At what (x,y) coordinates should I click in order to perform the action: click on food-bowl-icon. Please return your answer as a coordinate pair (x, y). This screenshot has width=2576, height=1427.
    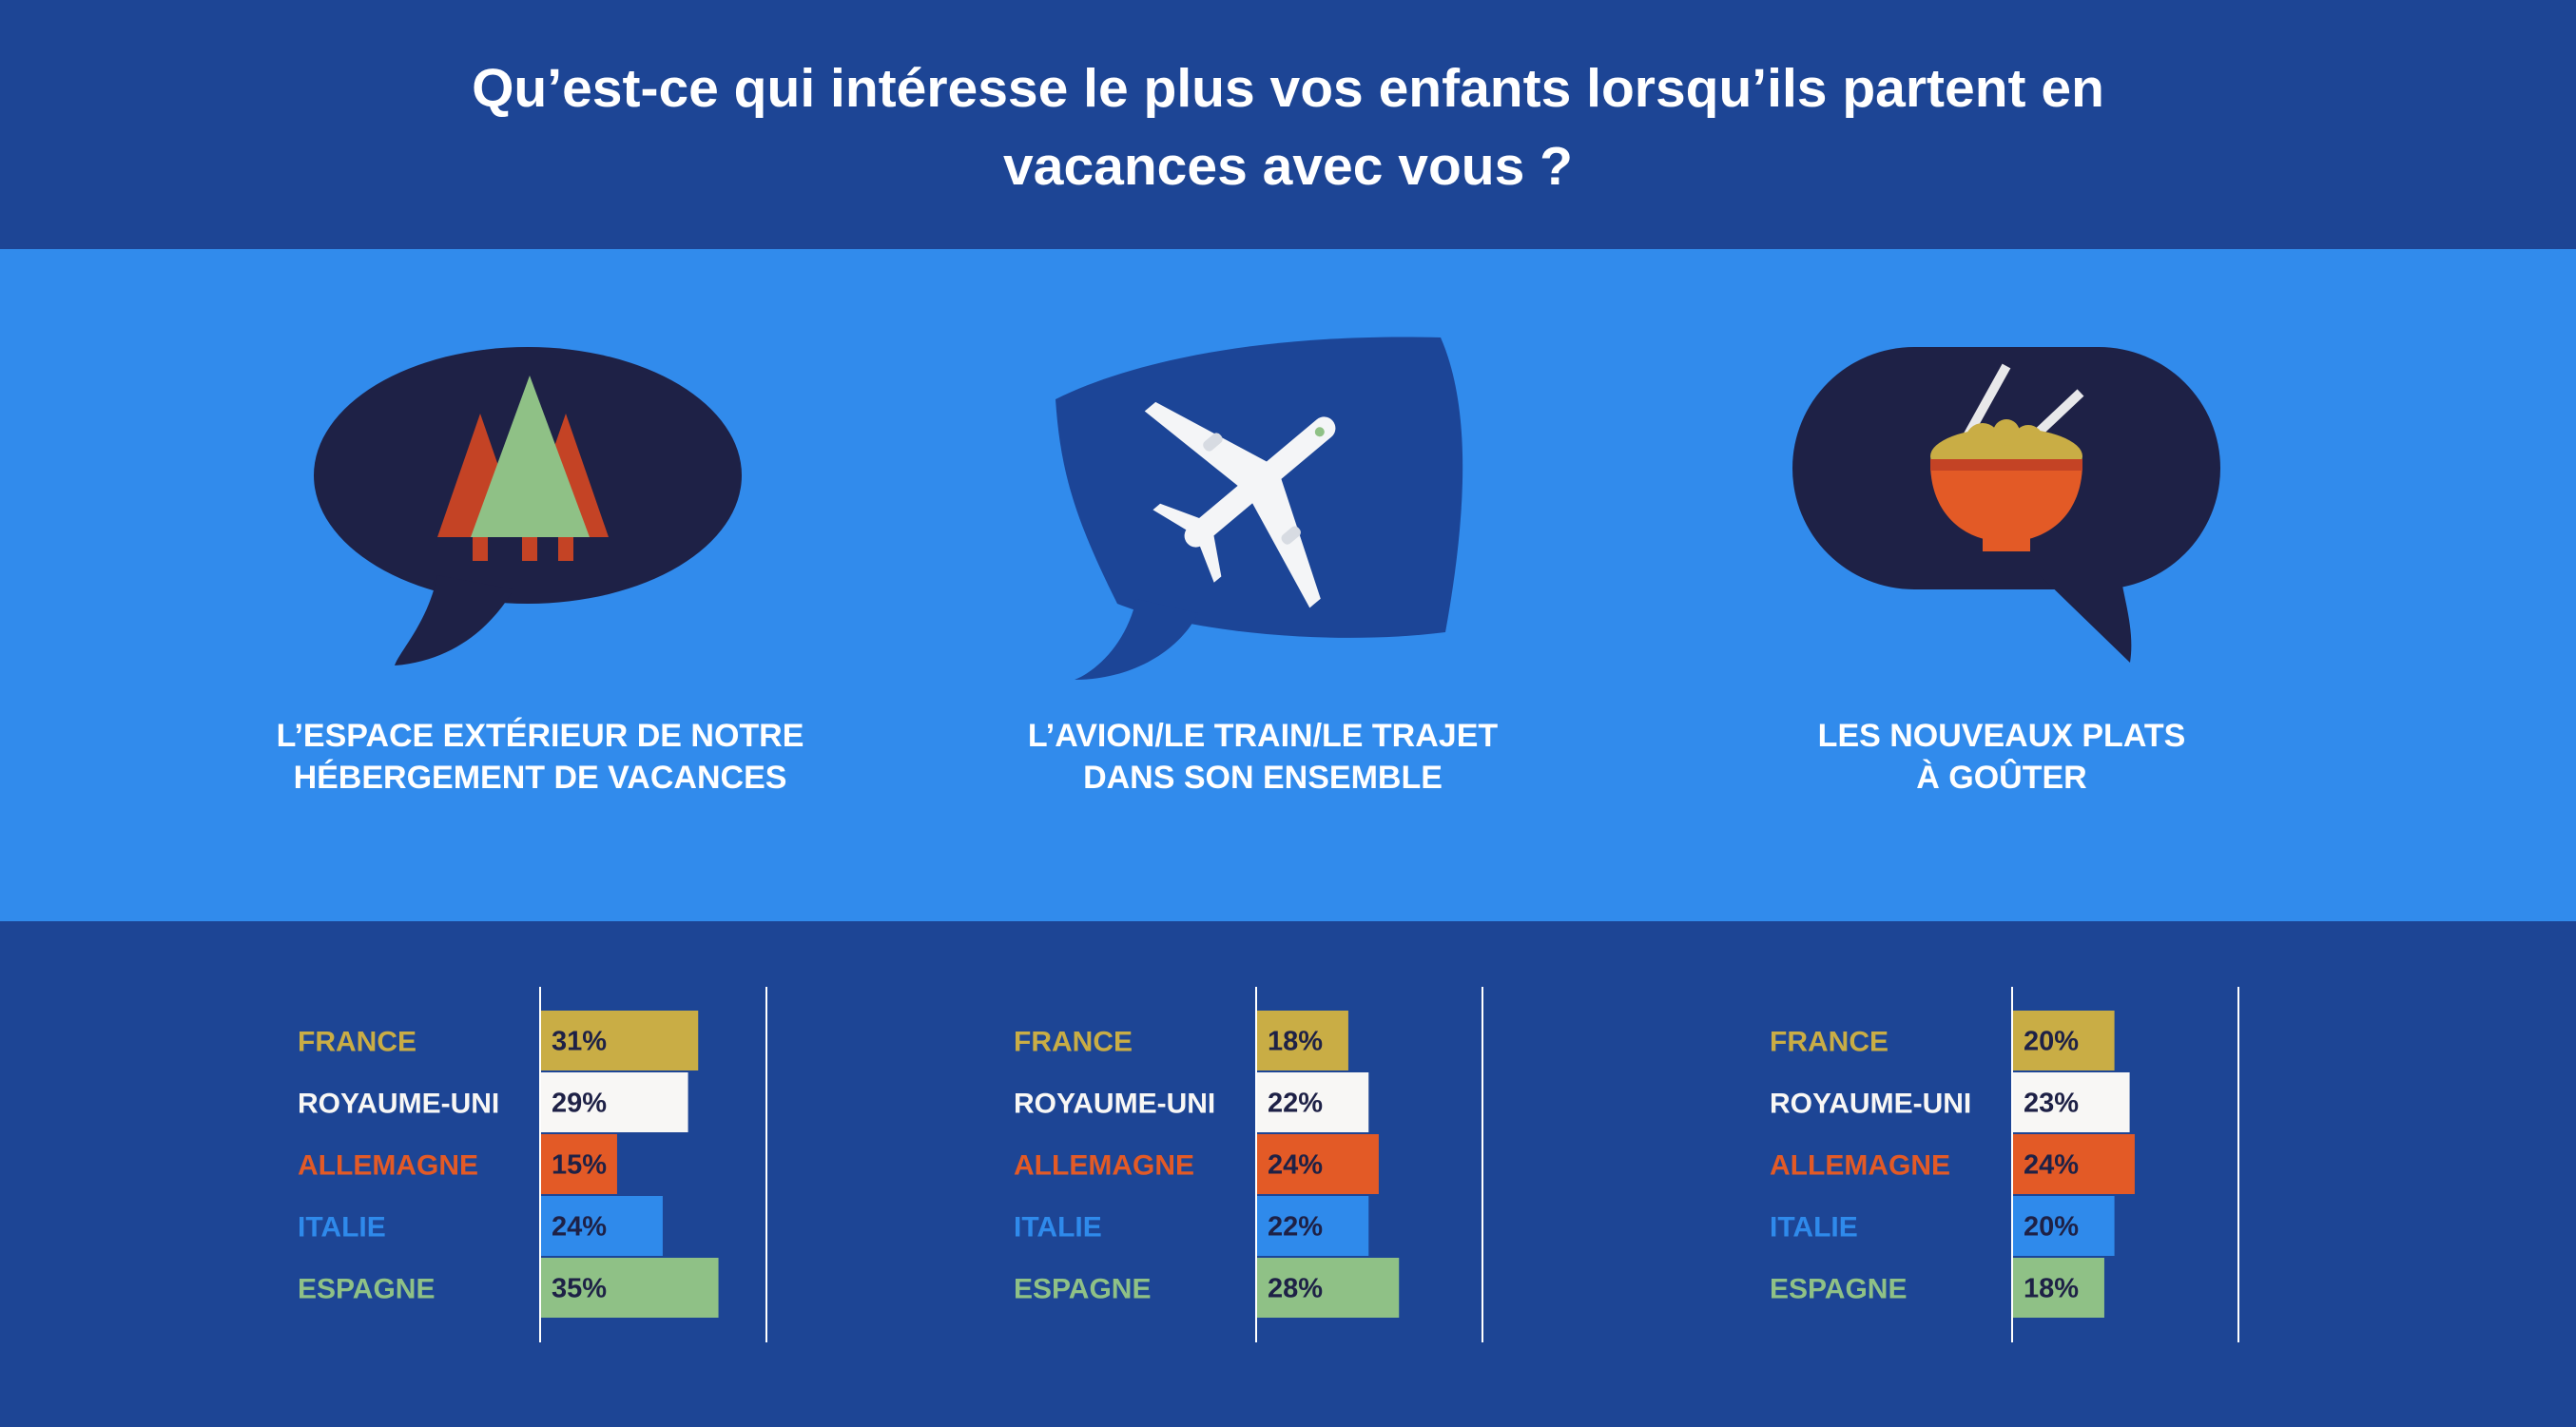
    Looking at the image, I should click on (2006, 505).